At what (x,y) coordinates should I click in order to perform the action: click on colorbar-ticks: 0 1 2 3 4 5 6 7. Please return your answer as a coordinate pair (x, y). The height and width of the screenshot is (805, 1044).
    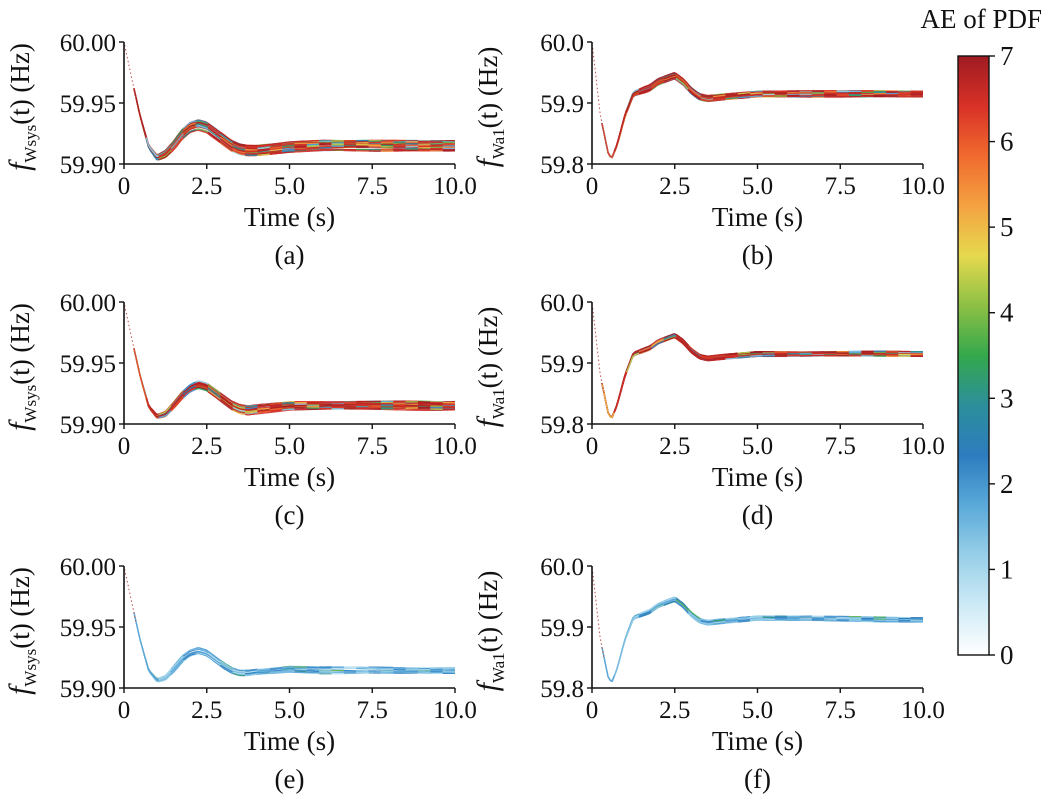
    Looking at the image, I should click on (1001, 355).